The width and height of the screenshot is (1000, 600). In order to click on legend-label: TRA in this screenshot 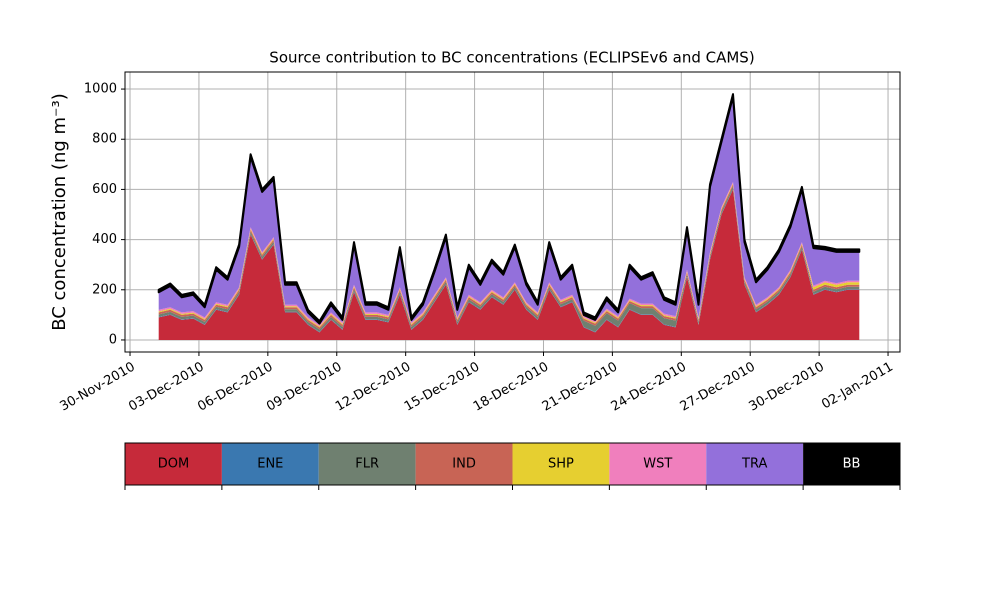, I will do `click(754, 464)`.